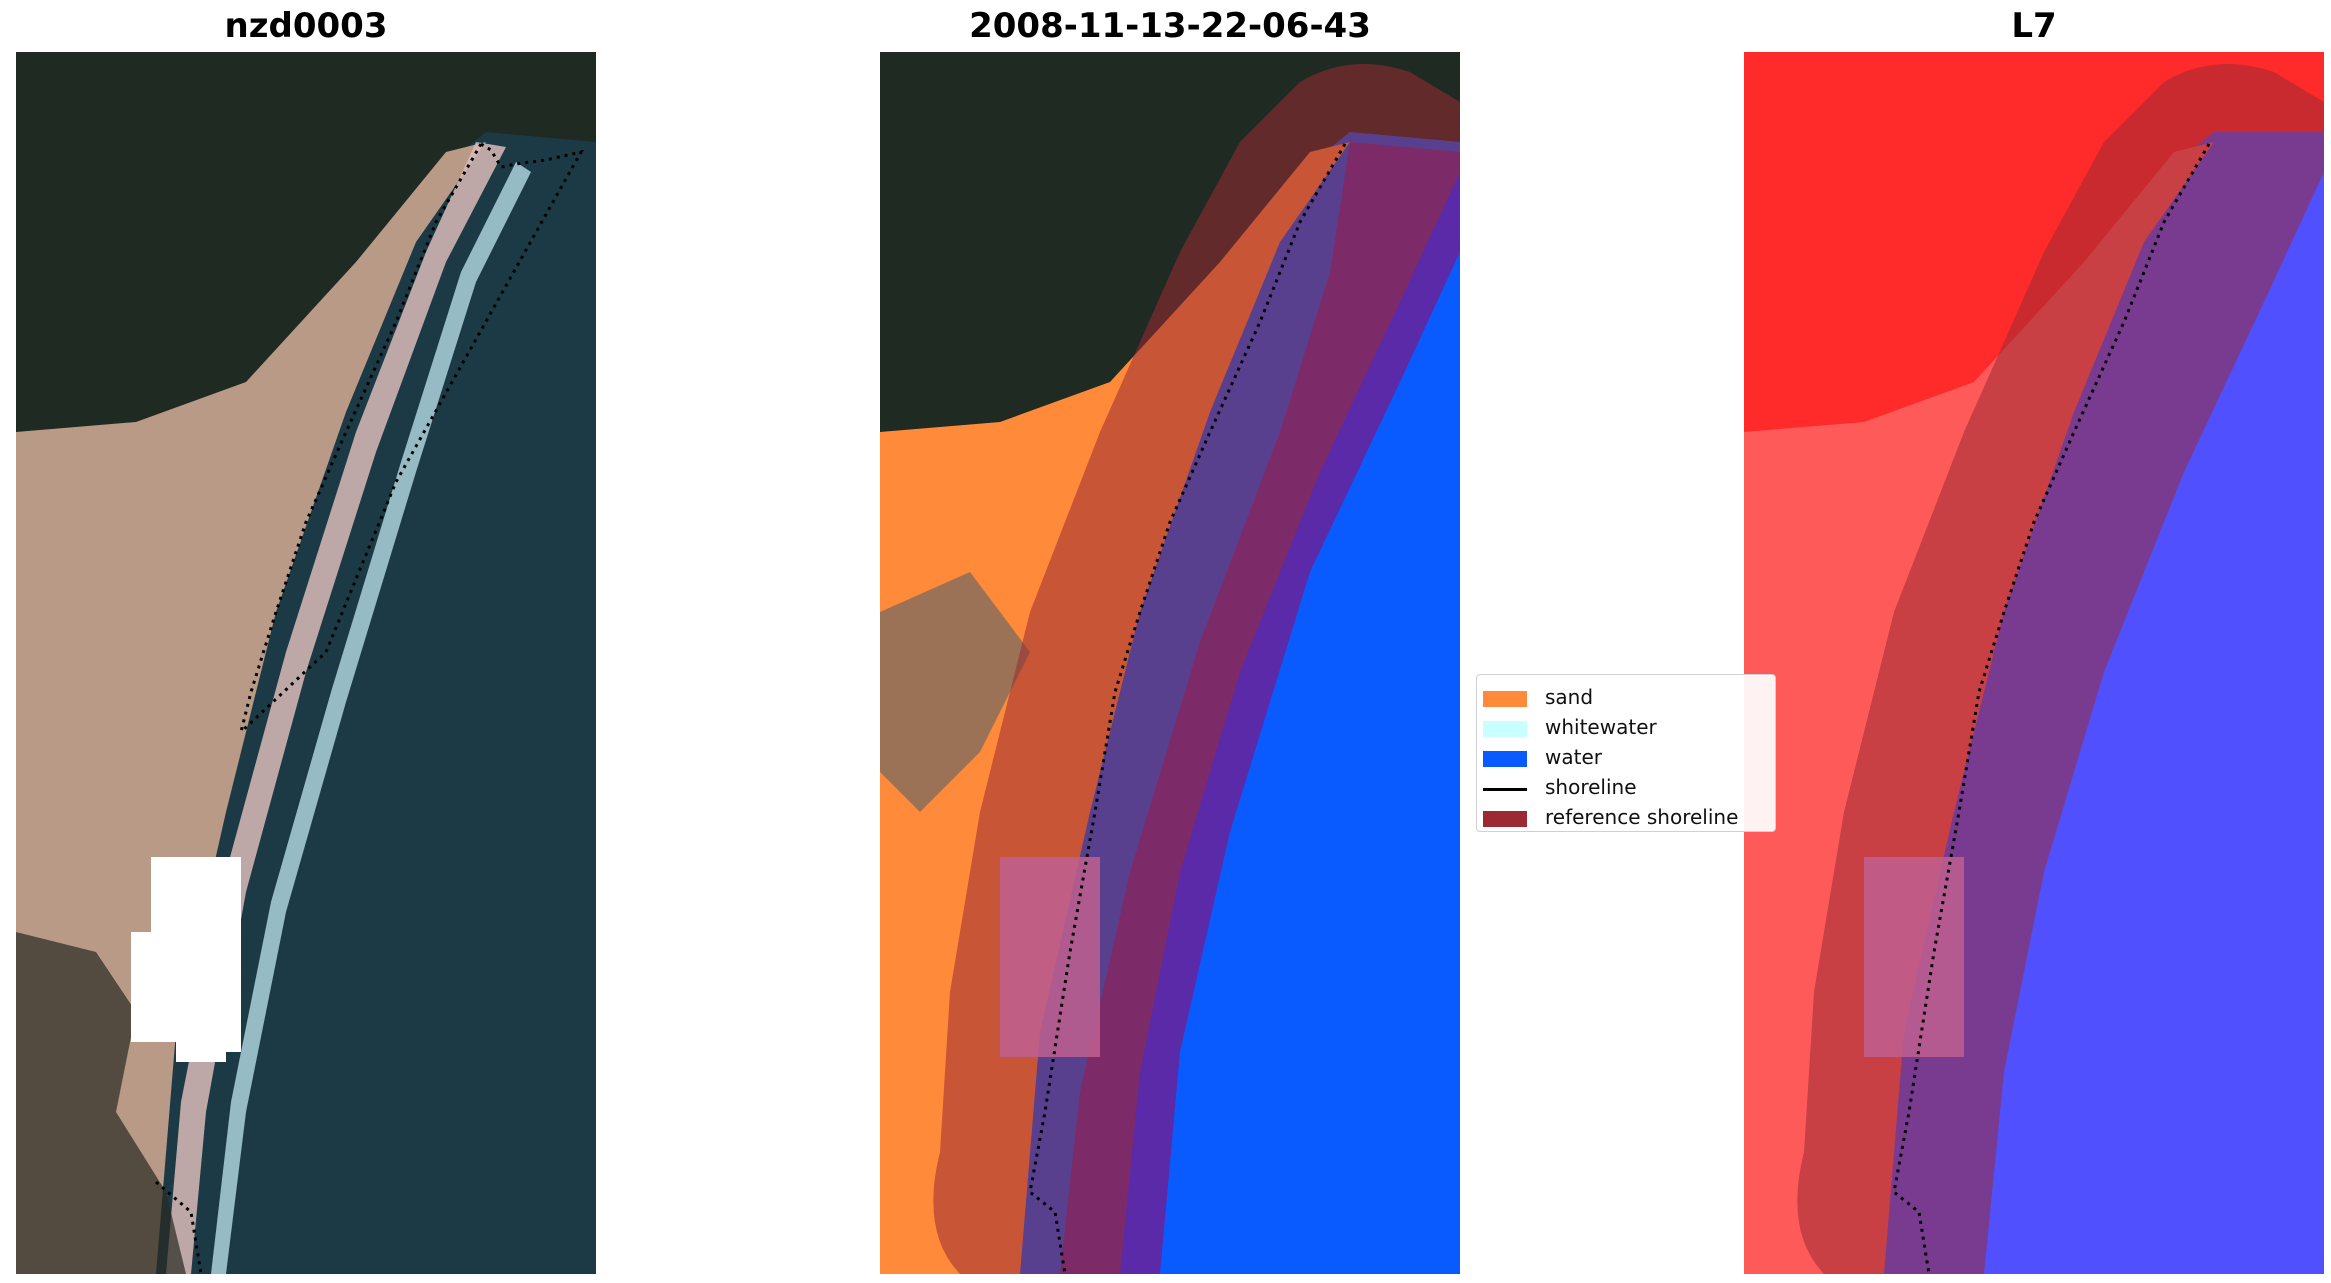 The image size is (2331, 1283). Describe the element at coordinates (1591, 787) in the screenshot. I see `legend-label: shoreline` at that location.